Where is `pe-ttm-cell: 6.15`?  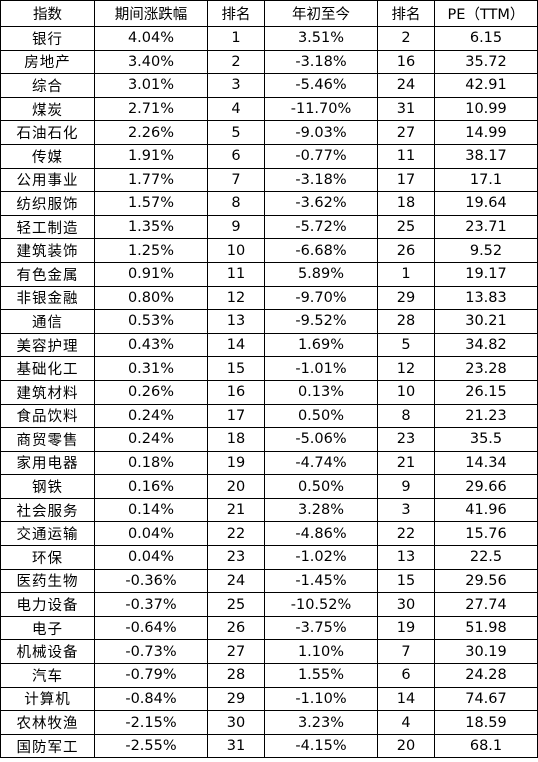 pe-ttm-cell: 6.15 is located at coordinates (486, 38).